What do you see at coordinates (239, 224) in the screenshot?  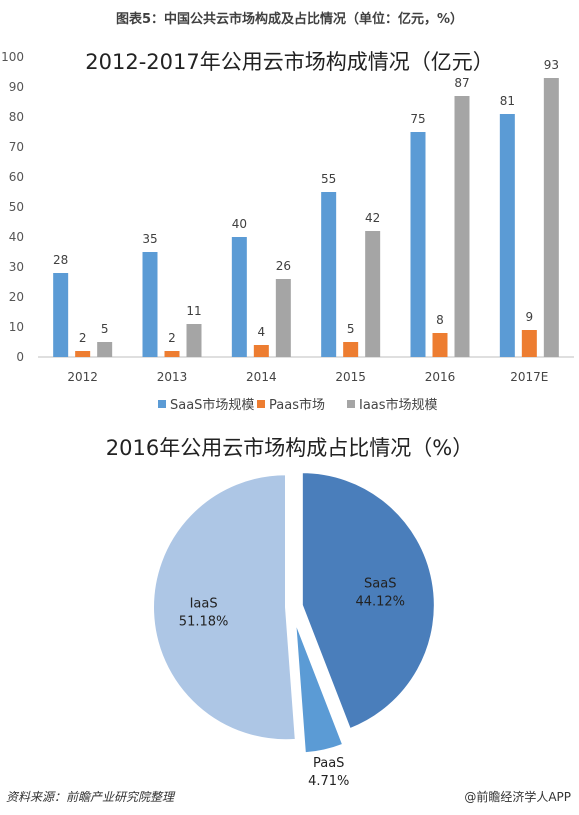 I see `bar-value-label: 40` at bounding box center [239, 224].